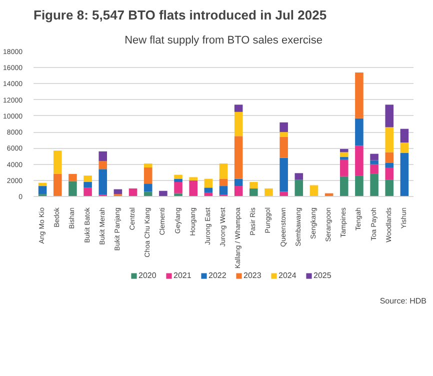 The image size is (433, 376). What do you see at coordinates (323, 275) in the screenshot?
I see `legend-label: 2025` at bounding box center [323, 275].